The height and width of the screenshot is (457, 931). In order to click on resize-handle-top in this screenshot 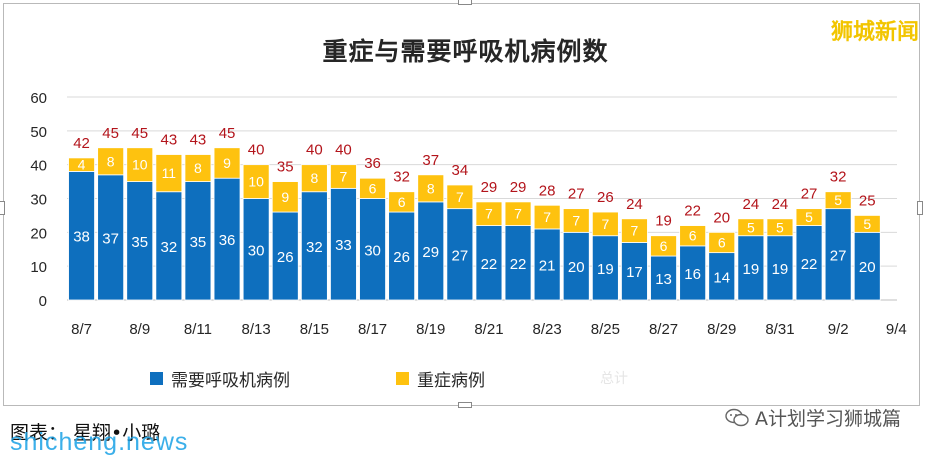, I will do `click(465, 2)`.